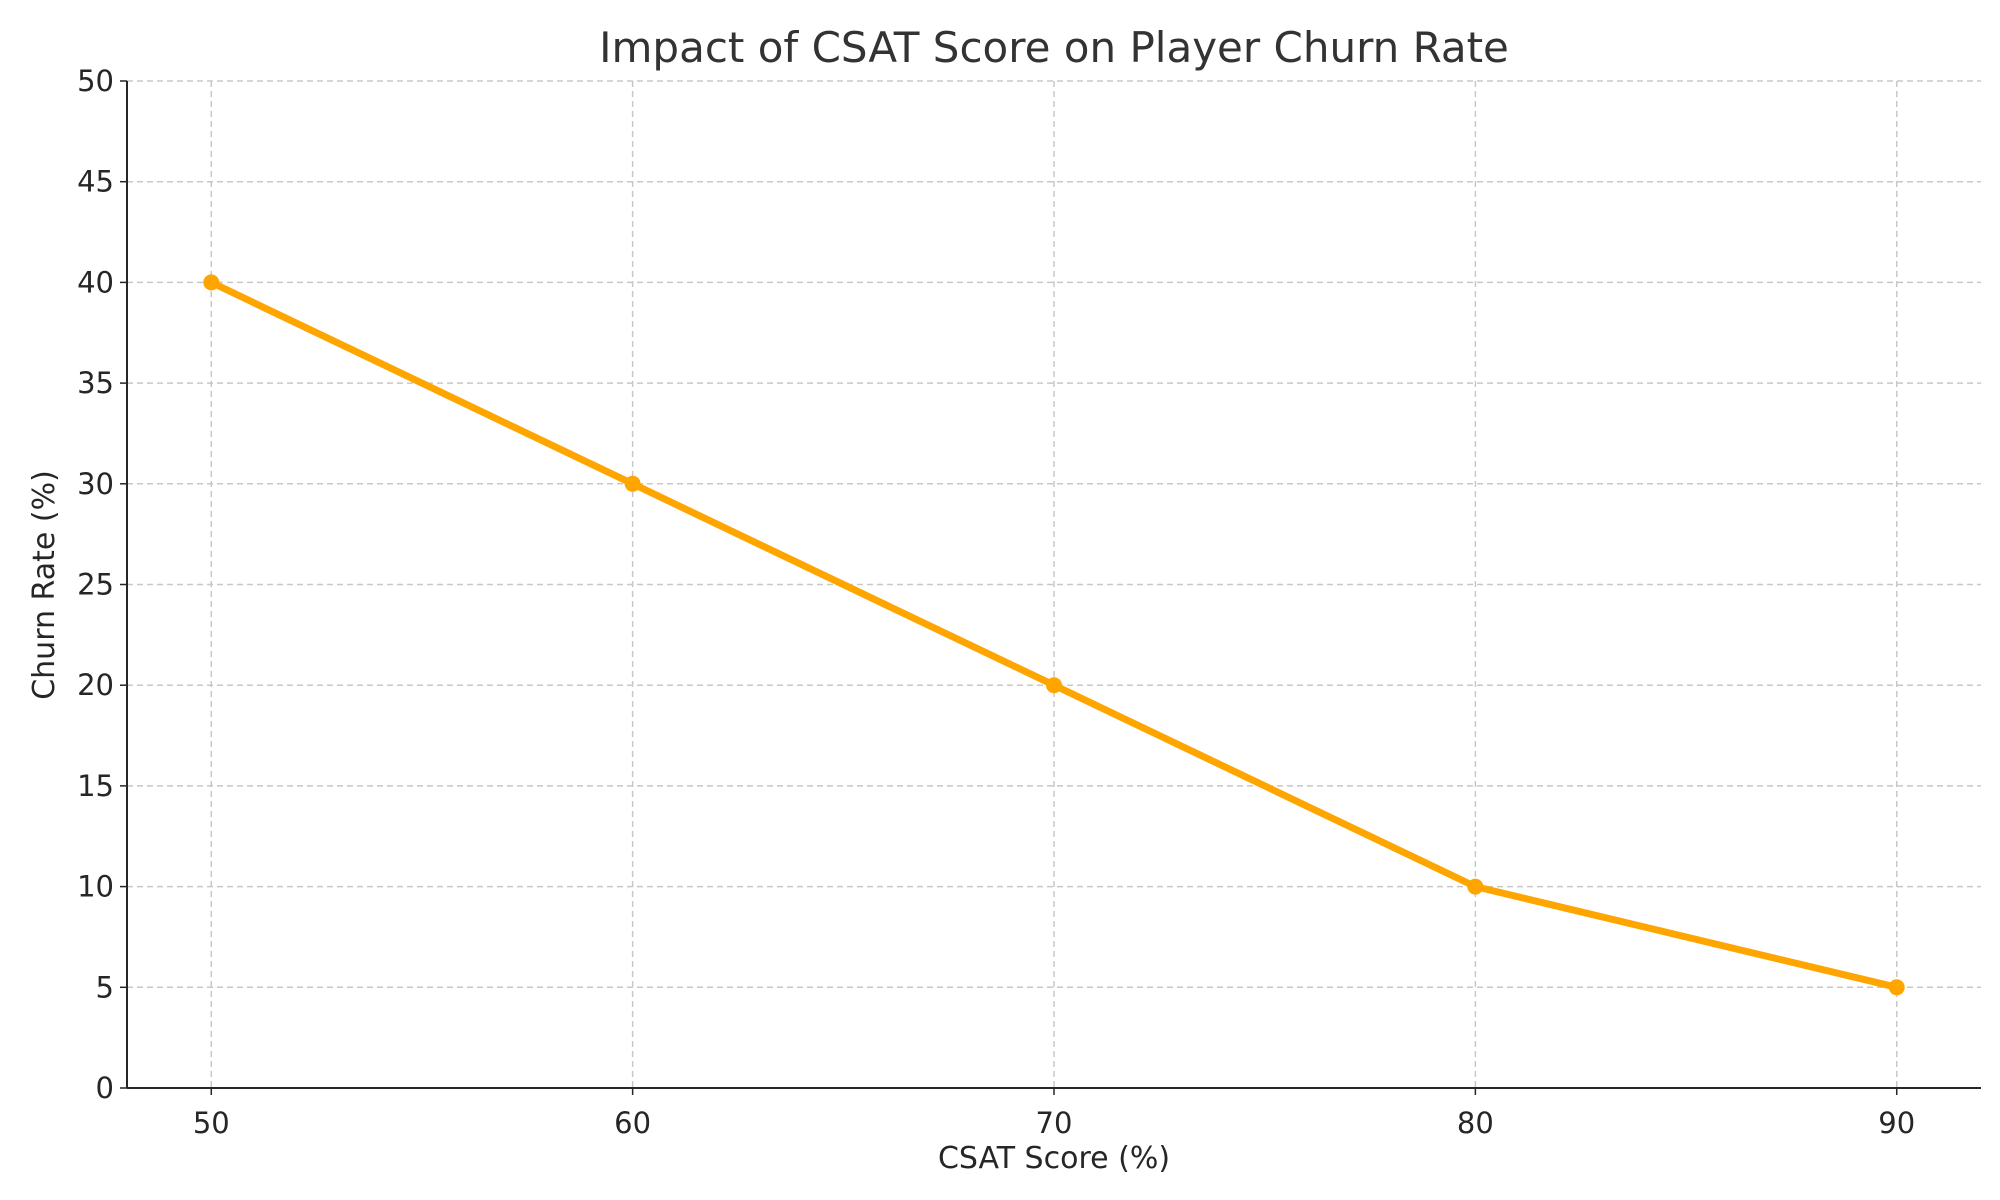  Describe the element at coordinates (95, 786) in the screenshot. I see `y-tick-label: 15` at that location.